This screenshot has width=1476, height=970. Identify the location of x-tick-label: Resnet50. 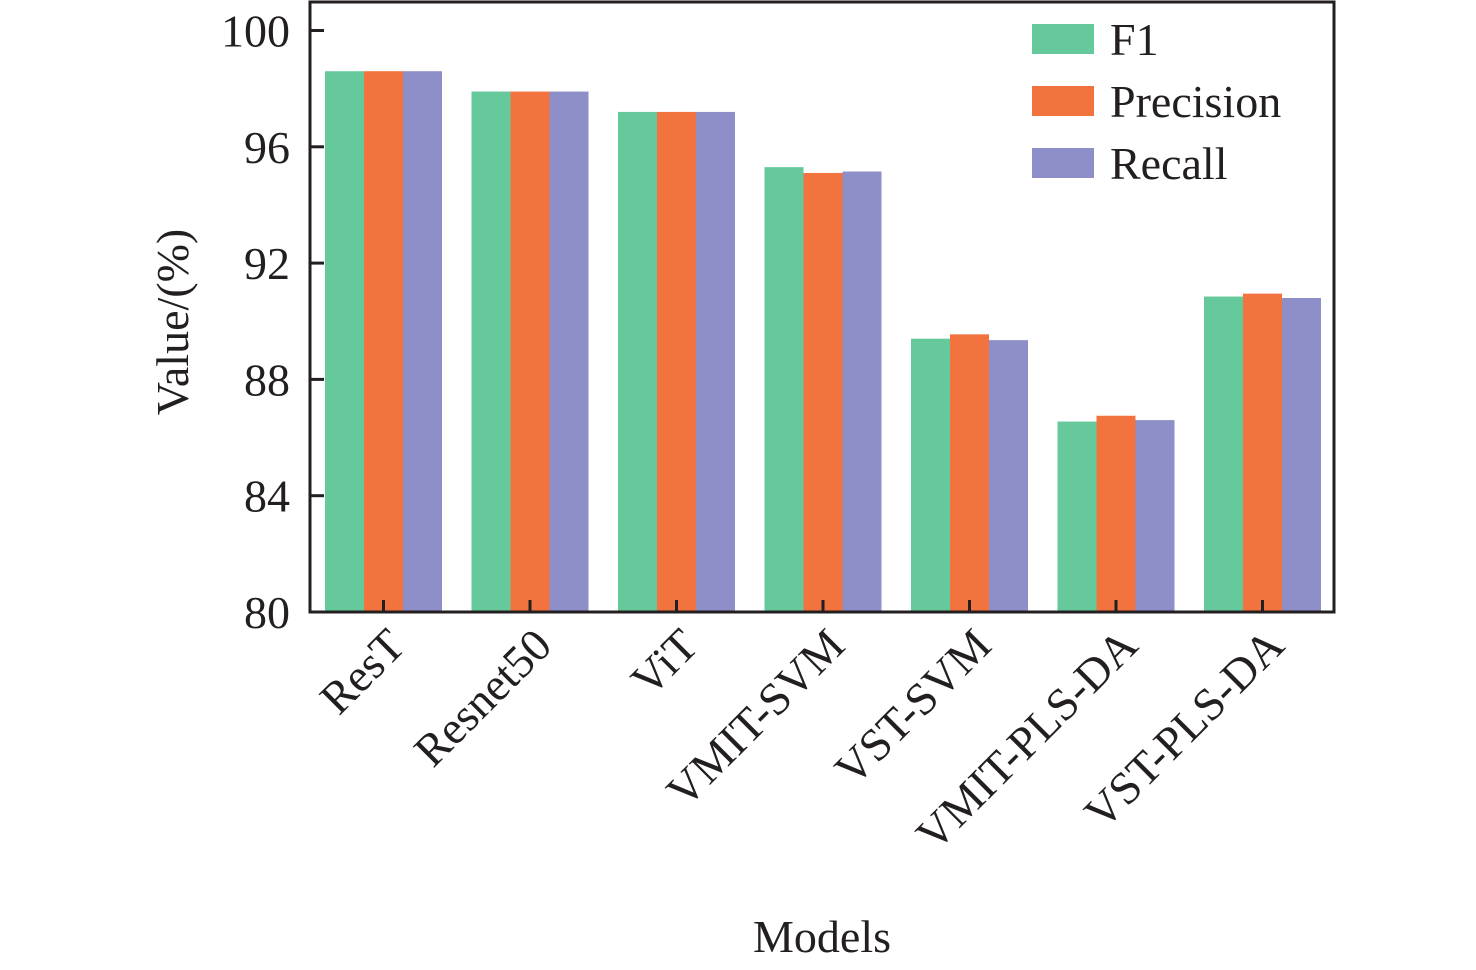
(482, 697).